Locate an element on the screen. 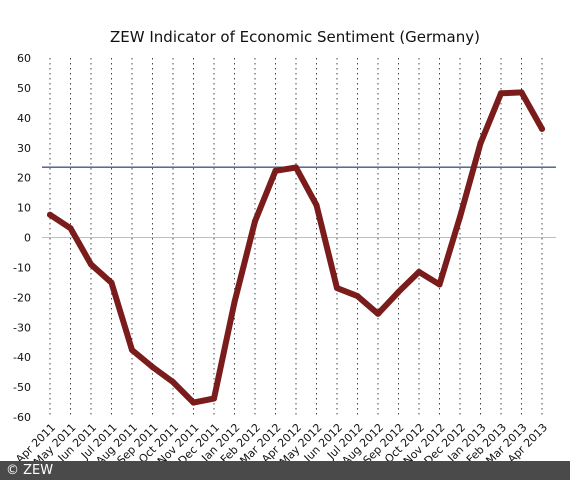 This screenshot has height=480, width=570. y-tick-label: -40 is located at coordinates (22, 357).